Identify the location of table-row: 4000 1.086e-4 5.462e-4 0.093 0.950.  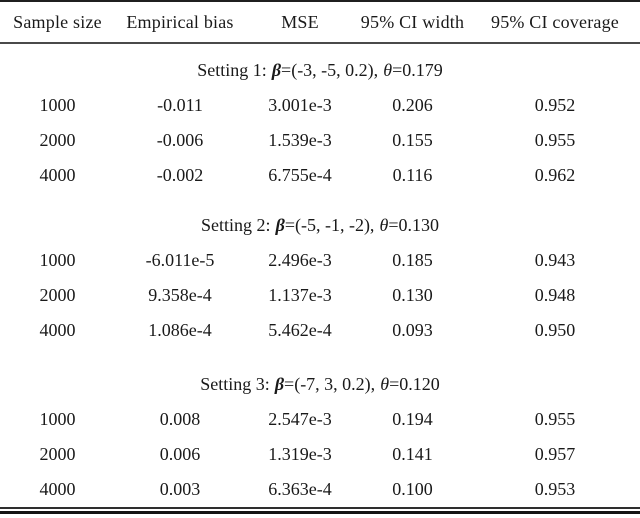
(320, 330).